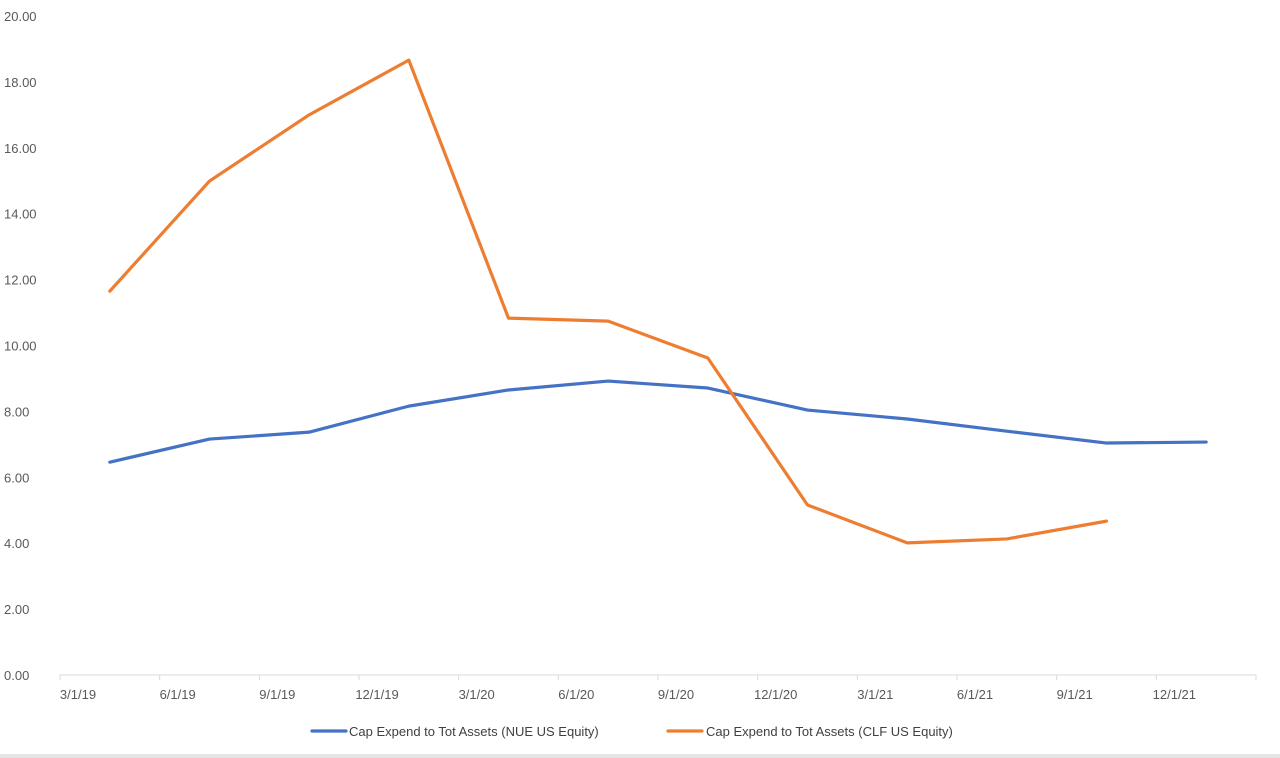 This screenshot has height=758, width=1280. Describe the element at coordinates (20, 82) in the screenshot. I see `y-tick-label: 18.00` at that location.